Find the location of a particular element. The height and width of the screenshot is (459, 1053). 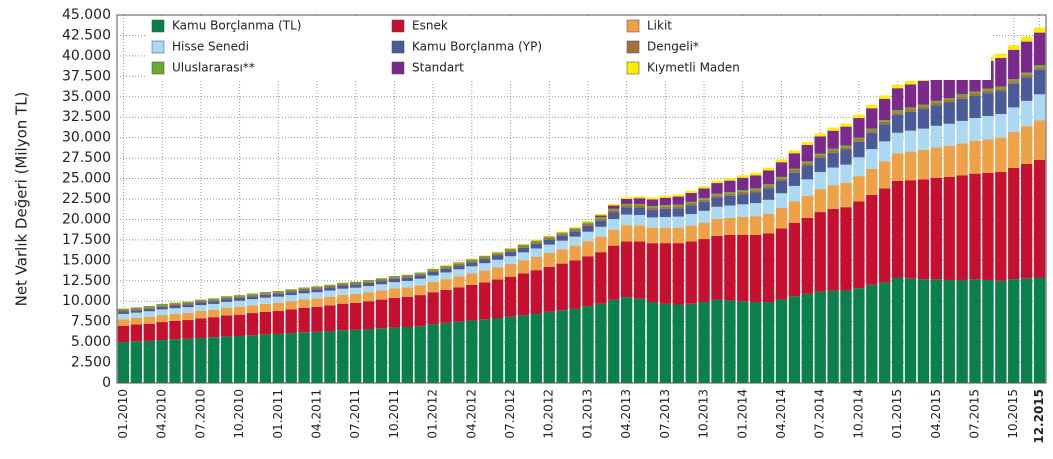

y-tick-label: 35.000 is located at coordinates (86, 97).